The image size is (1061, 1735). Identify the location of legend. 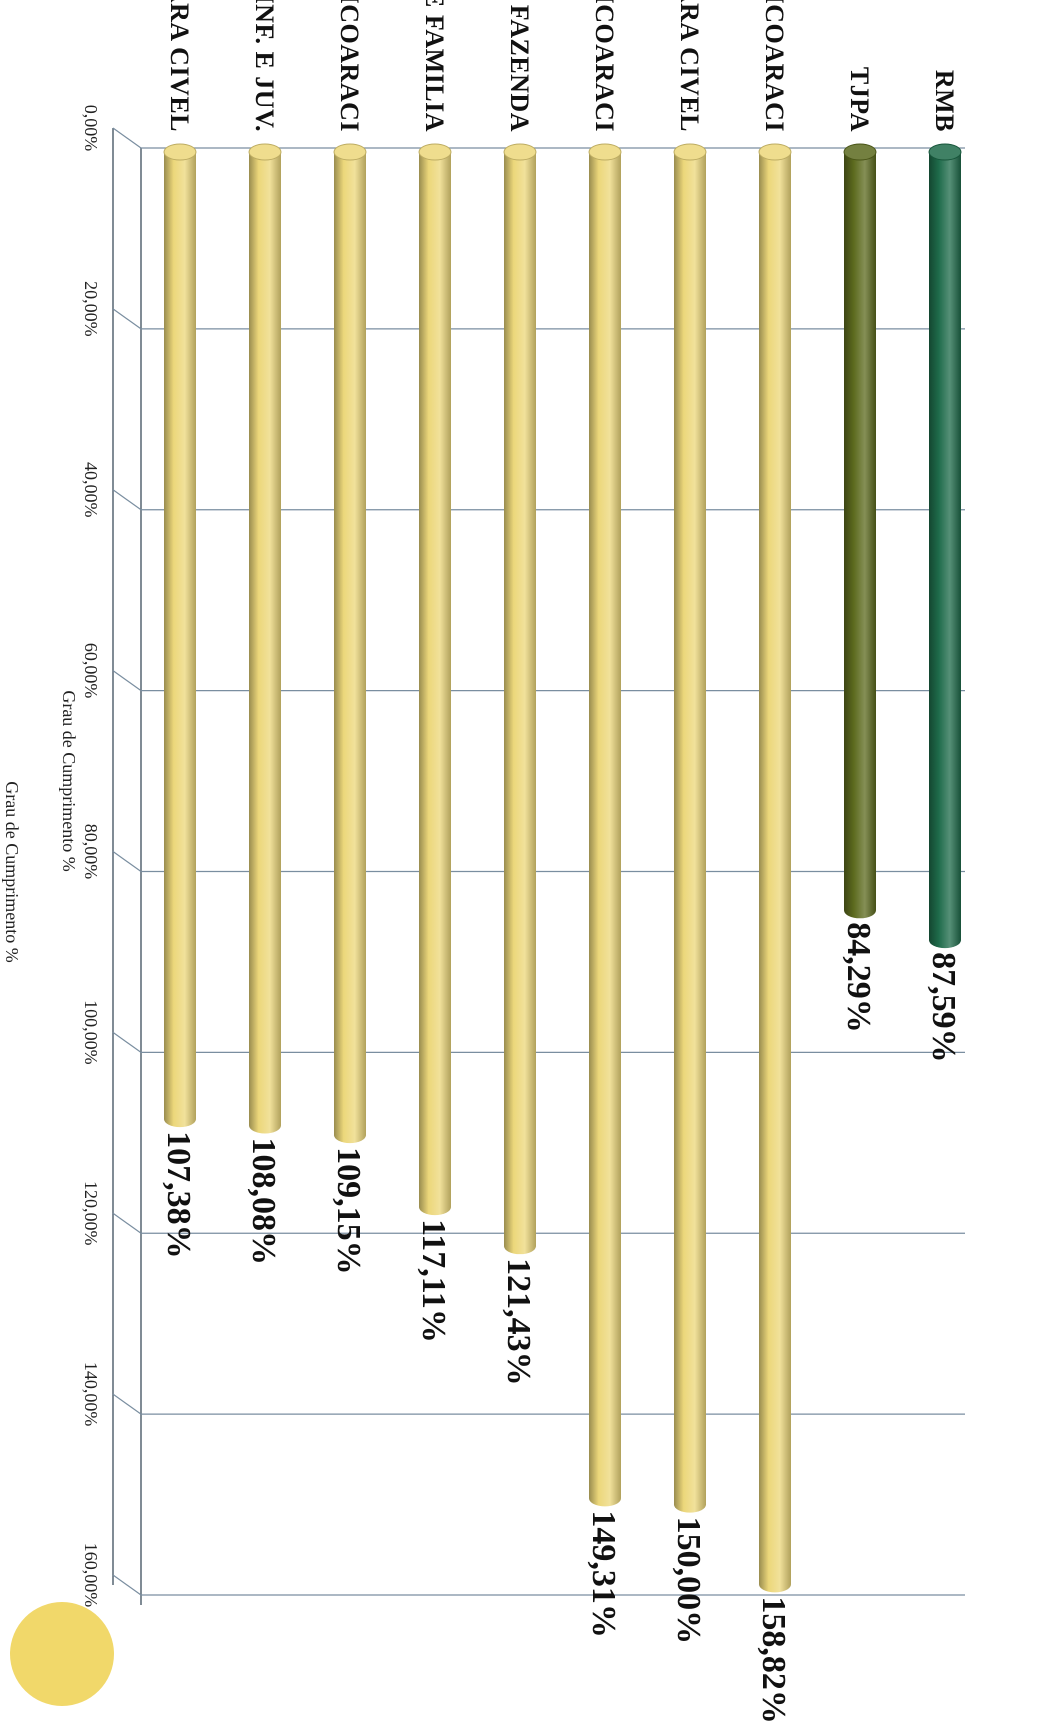
(62, 1654).